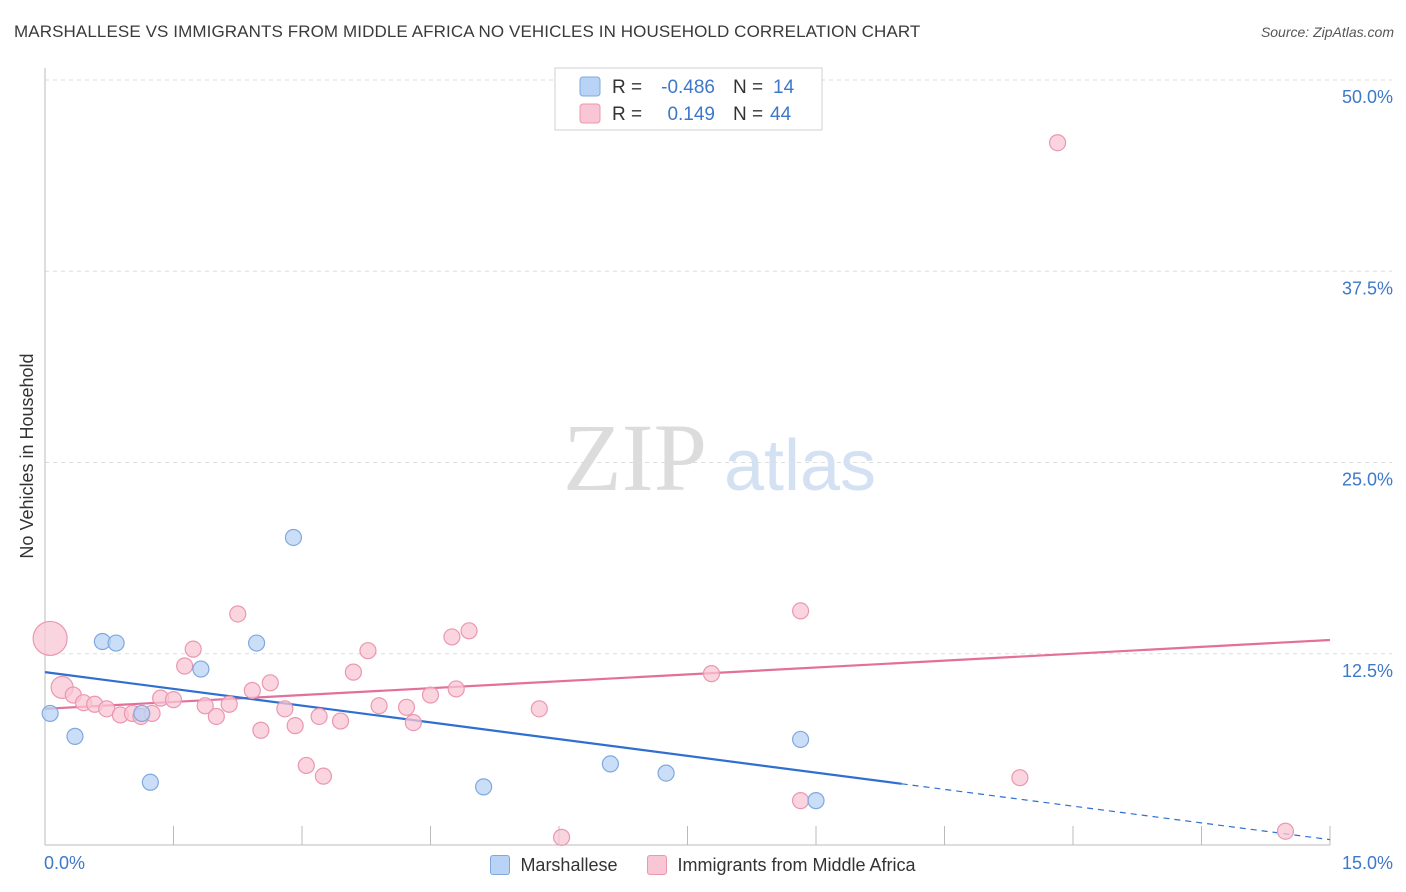  I want to click on legend-item-marshallese: Marshallese, so click(553, 865).